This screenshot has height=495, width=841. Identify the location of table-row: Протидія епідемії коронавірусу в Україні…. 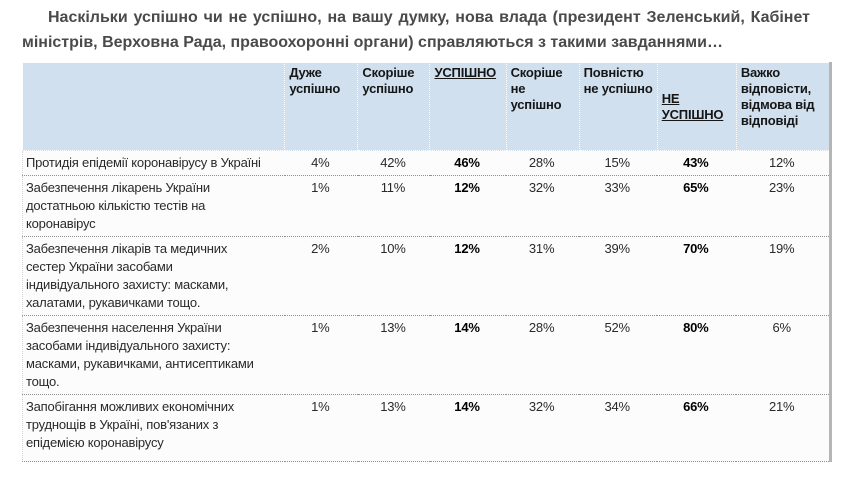
(427, 163).